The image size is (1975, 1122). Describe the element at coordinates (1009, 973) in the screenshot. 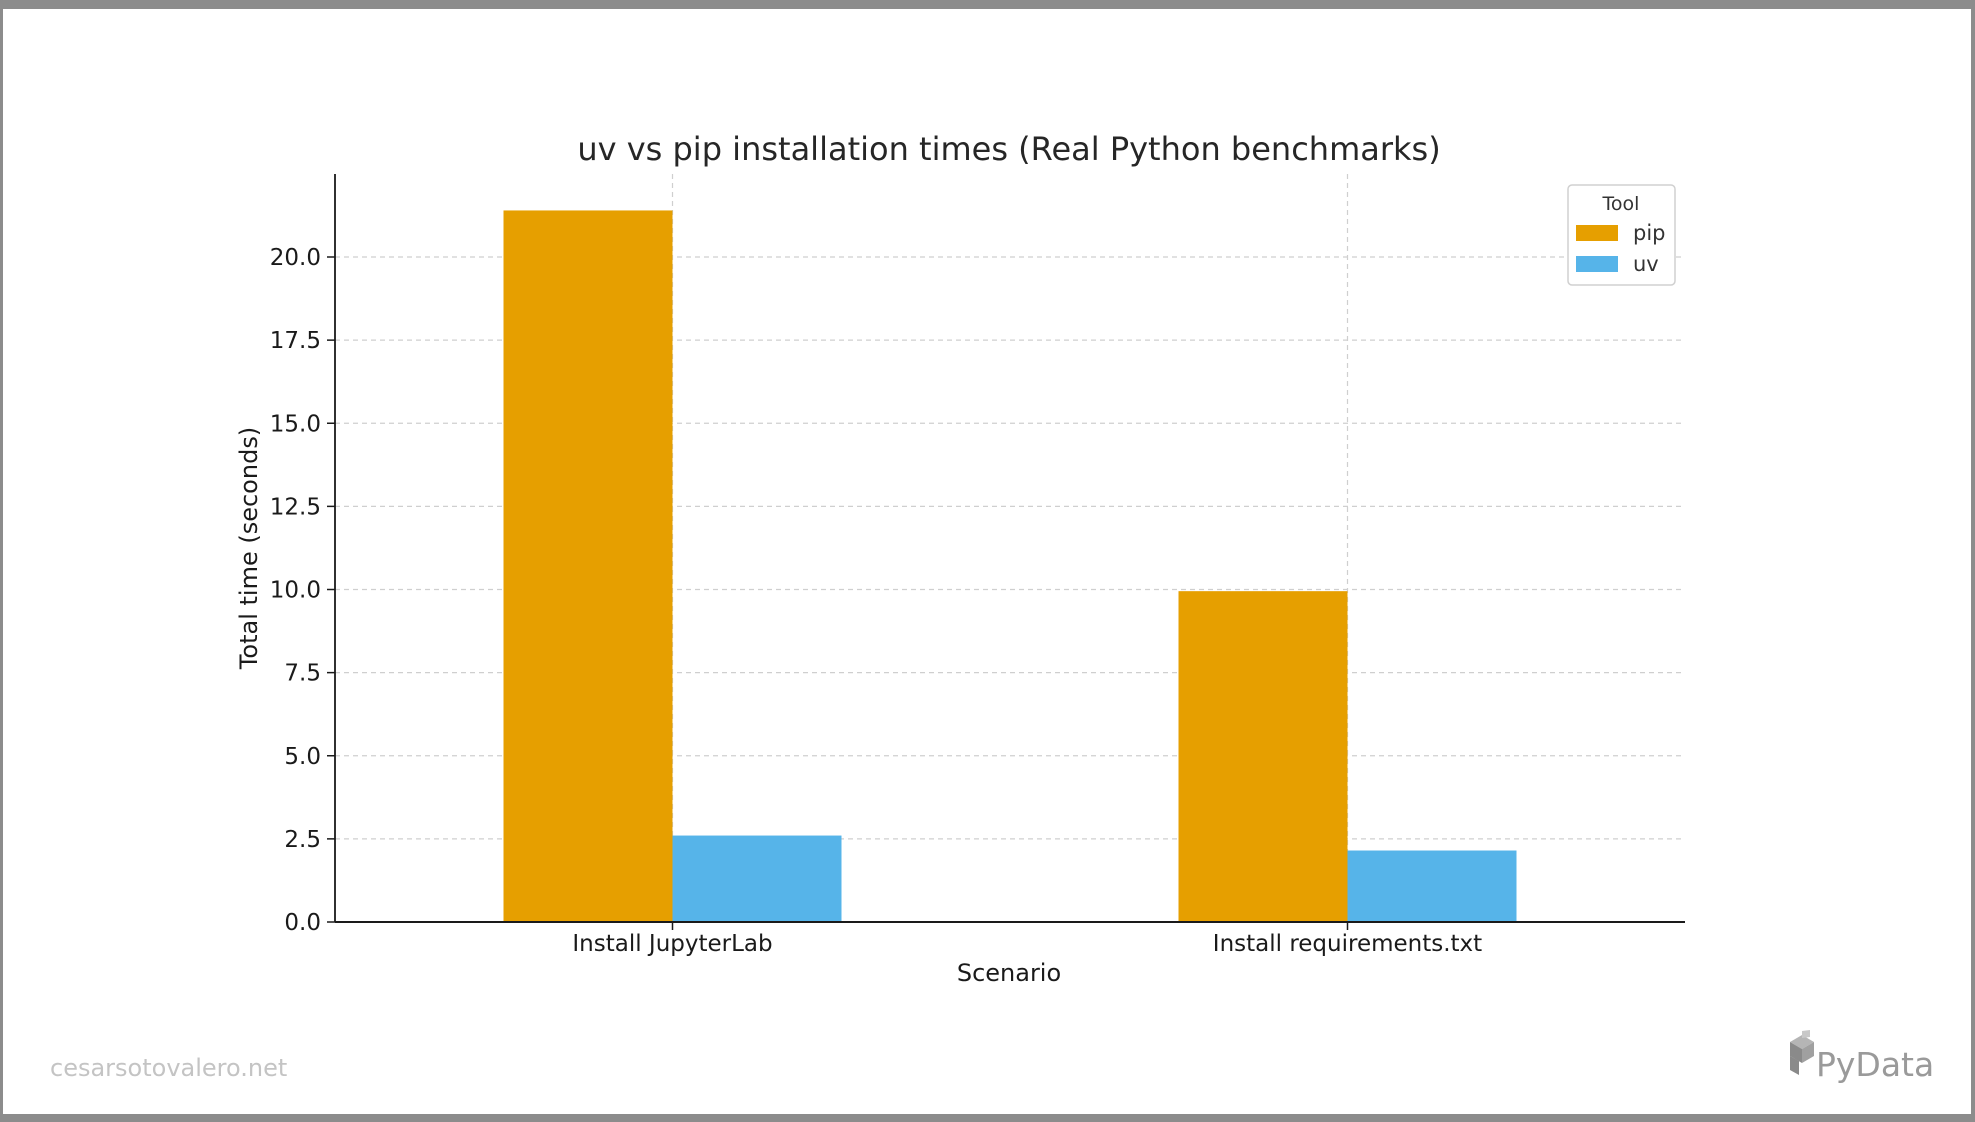

I see `x-axis-label: Scenario` at that location.